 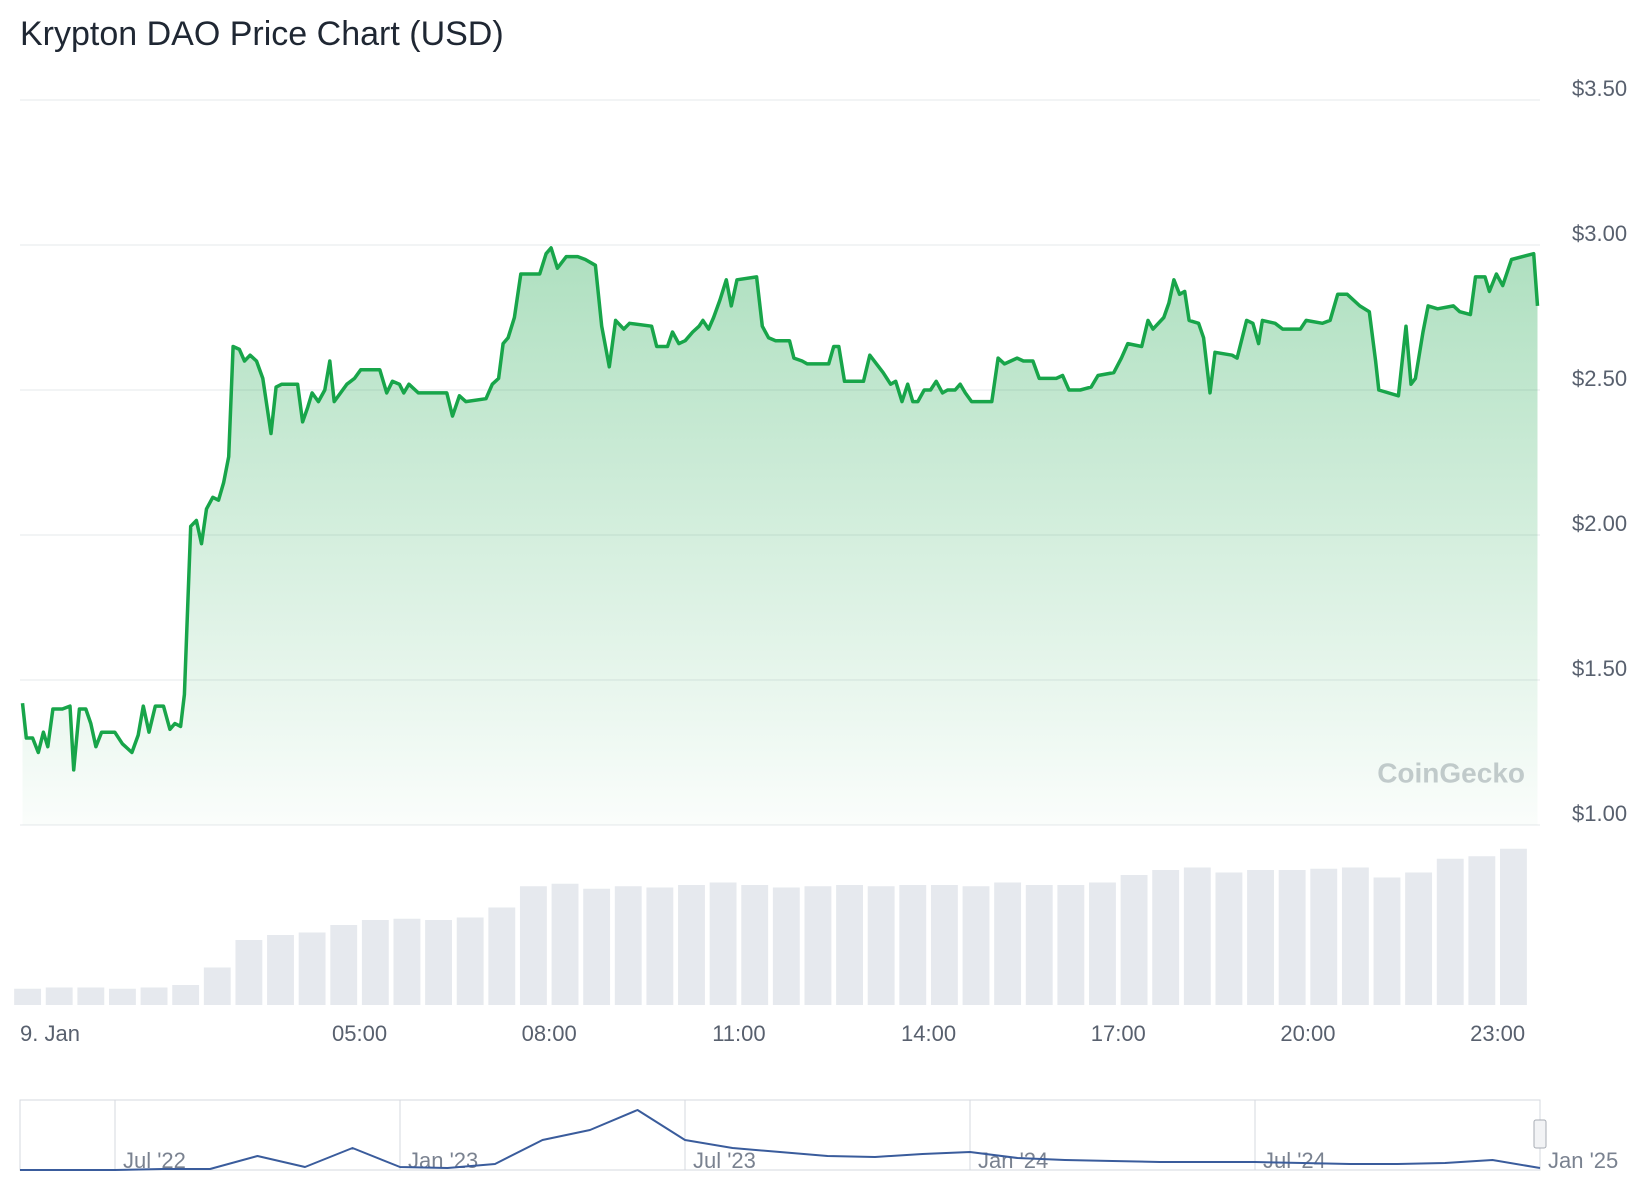 What do you see at coordinates (1599, 88) in the screenshot?
I see `y-tick-label: $3.50` at bounding box center [1599, 88].